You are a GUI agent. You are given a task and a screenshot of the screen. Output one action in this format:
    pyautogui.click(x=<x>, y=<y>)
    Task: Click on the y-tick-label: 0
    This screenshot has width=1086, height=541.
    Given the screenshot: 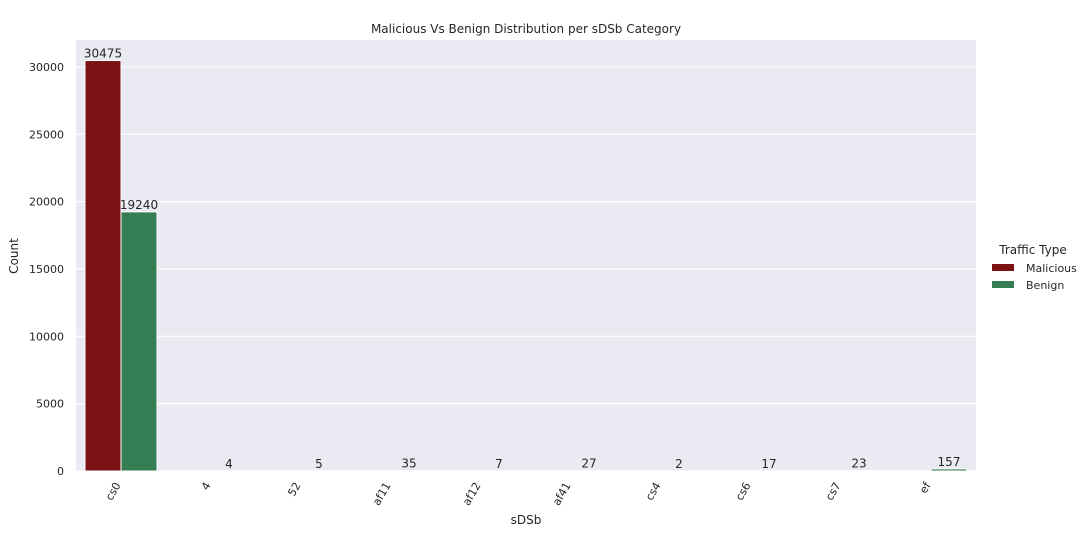 What is the action you would take?
    pyautogui.click(x=60, y=471)
    